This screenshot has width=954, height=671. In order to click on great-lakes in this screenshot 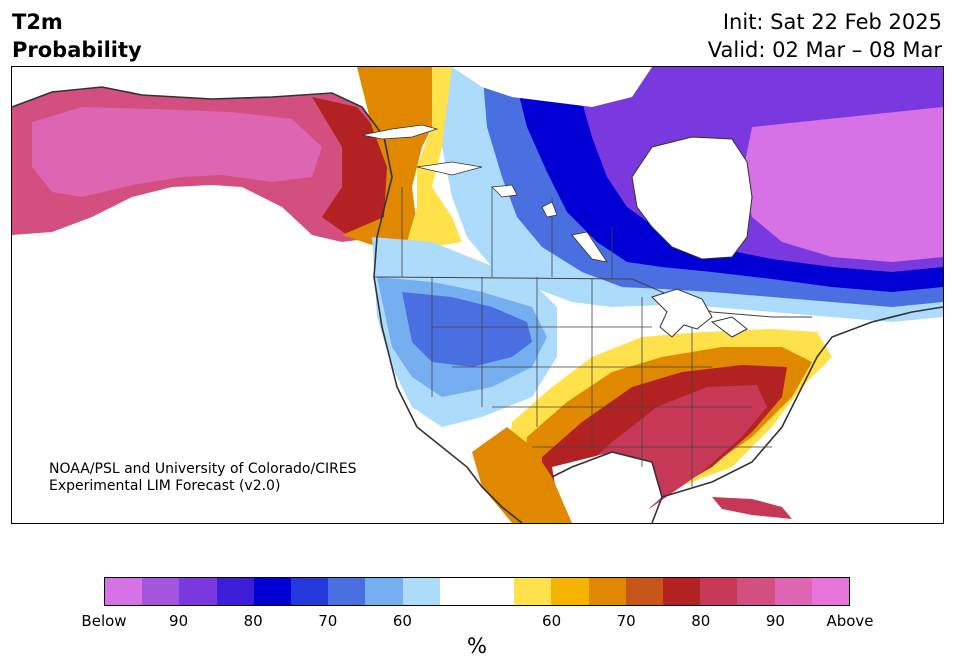, I will do `click(699, 313)`.